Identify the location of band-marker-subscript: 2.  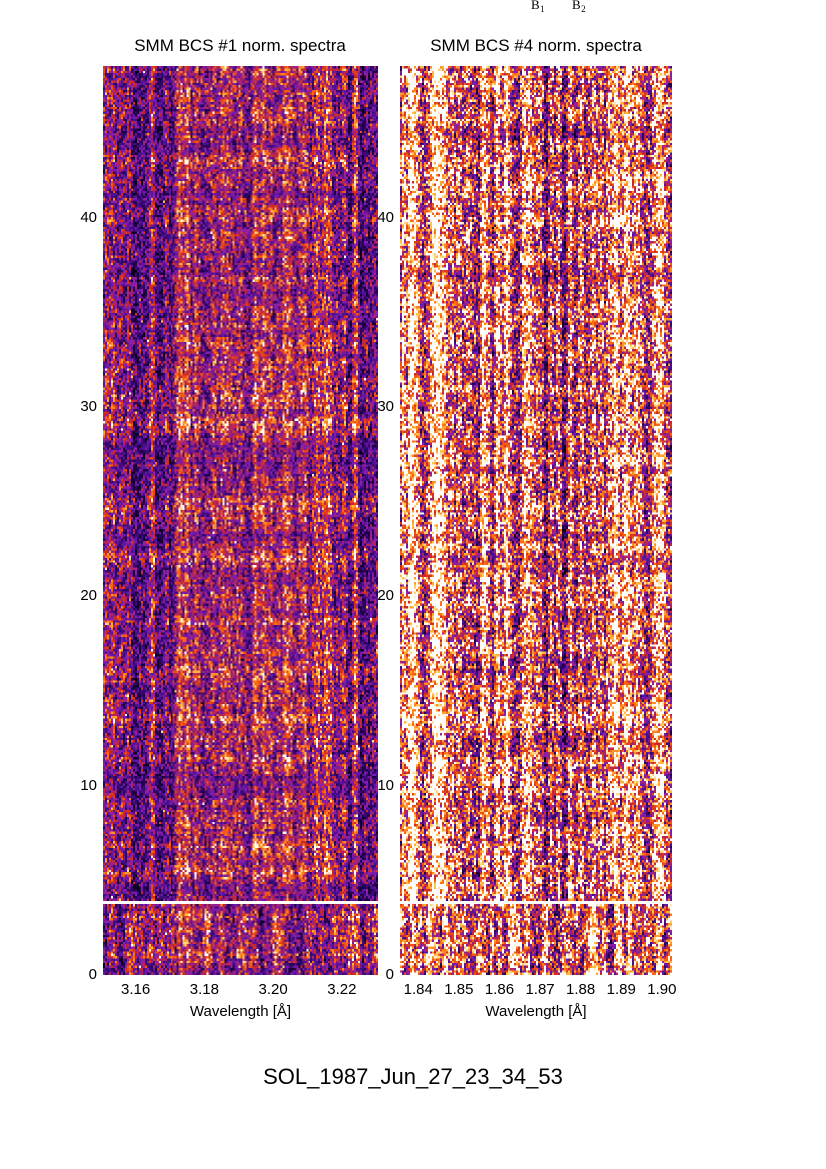
(583, 9).